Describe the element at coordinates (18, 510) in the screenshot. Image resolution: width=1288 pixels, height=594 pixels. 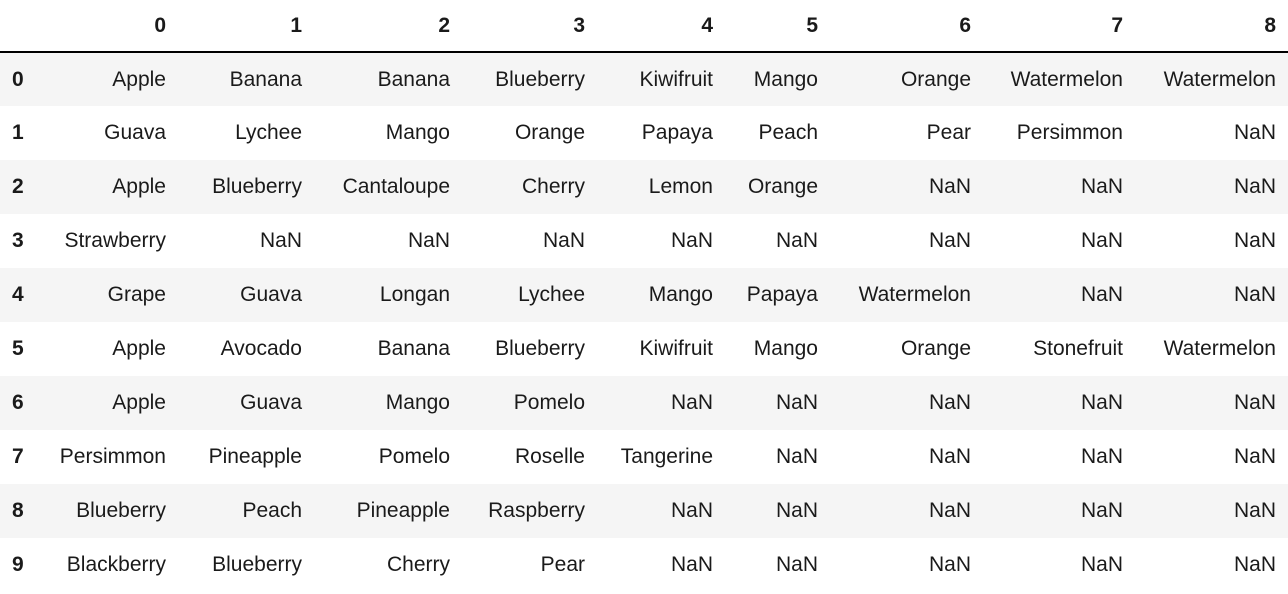
I see `row-index: 8` at that location.